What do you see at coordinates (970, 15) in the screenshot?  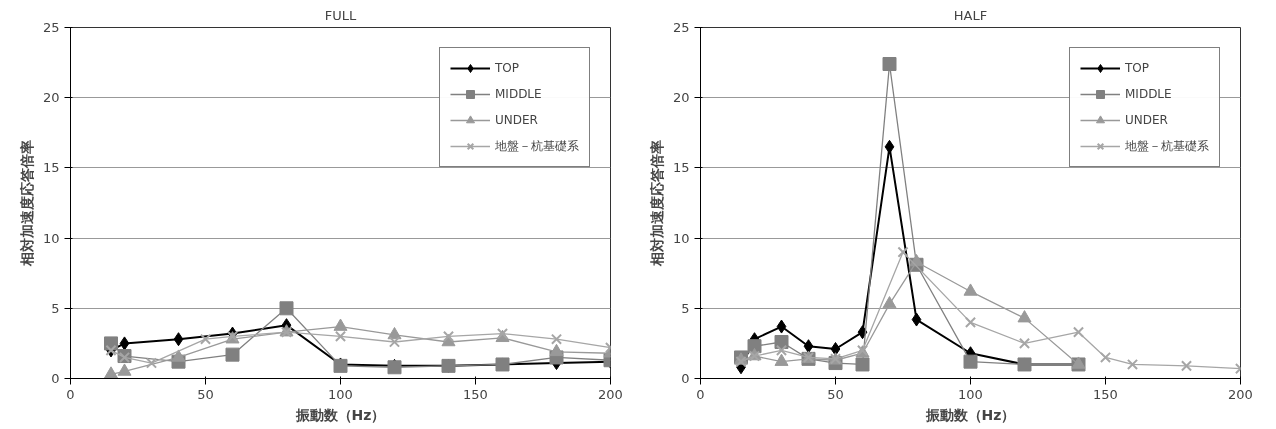 I see `chart-title: HALF` at bounding box center [970, 15].